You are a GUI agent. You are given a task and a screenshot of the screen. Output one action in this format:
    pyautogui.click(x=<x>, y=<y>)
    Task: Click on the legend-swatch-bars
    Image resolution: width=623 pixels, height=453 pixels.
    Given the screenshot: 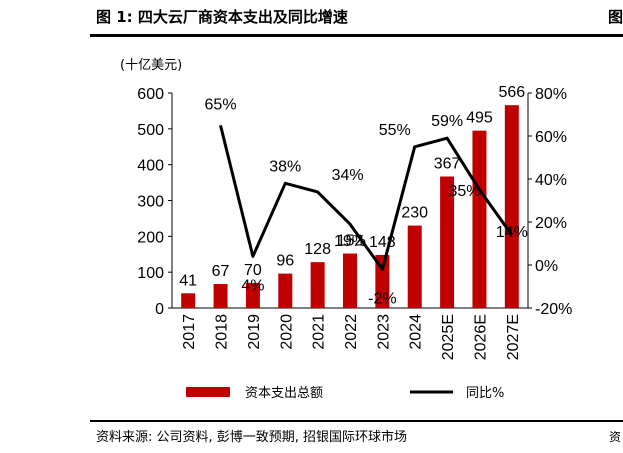 What is the action you would take?
    pyautogui.click(x=208, y=392)
    